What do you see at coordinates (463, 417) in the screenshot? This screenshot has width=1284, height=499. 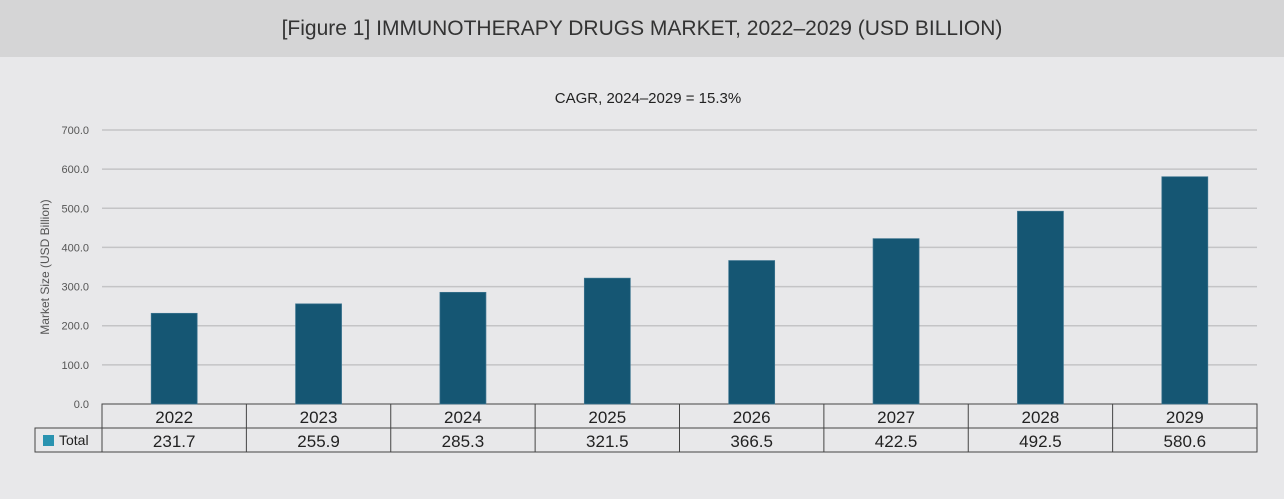 I see `x-category-label: 2024` at bounding box center [463, 417].